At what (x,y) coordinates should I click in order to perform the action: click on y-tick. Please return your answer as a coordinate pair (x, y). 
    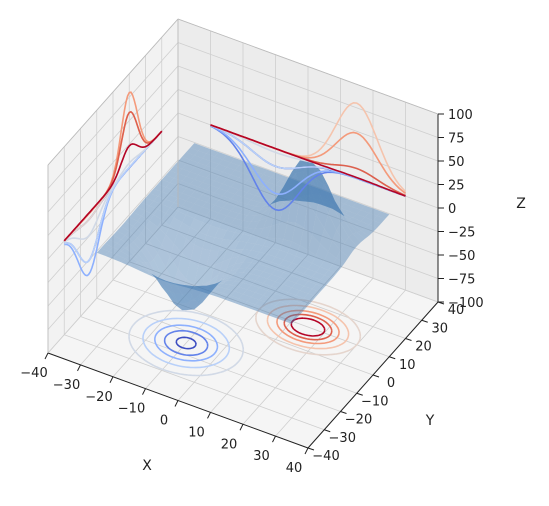
    Looking at the image, I should click on (424, 321).